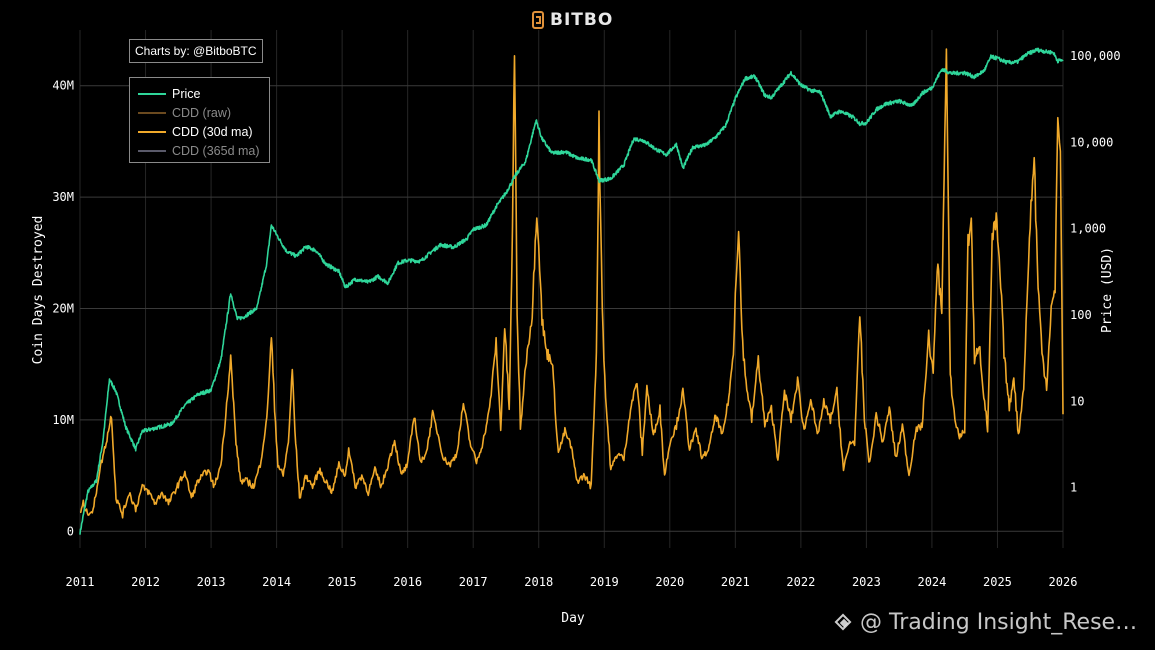 This screenshot has width=1155, height=650. What do you see at coordinates (1095, 272) in the screenshot?
I see `y-axis-right-ticks: 1 10 100 1,000 10,000 100,000` at bounding box center [1095, 272].